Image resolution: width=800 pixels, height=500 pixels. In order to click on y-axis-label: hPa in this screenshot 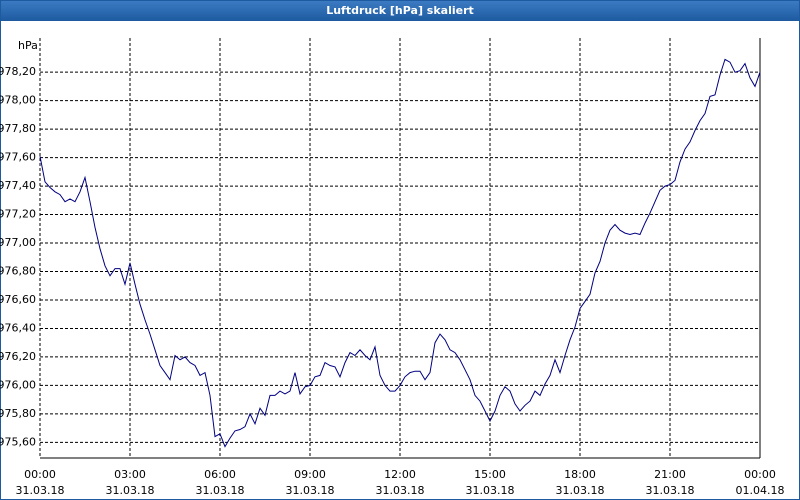, I will do `click(28, 45)`.